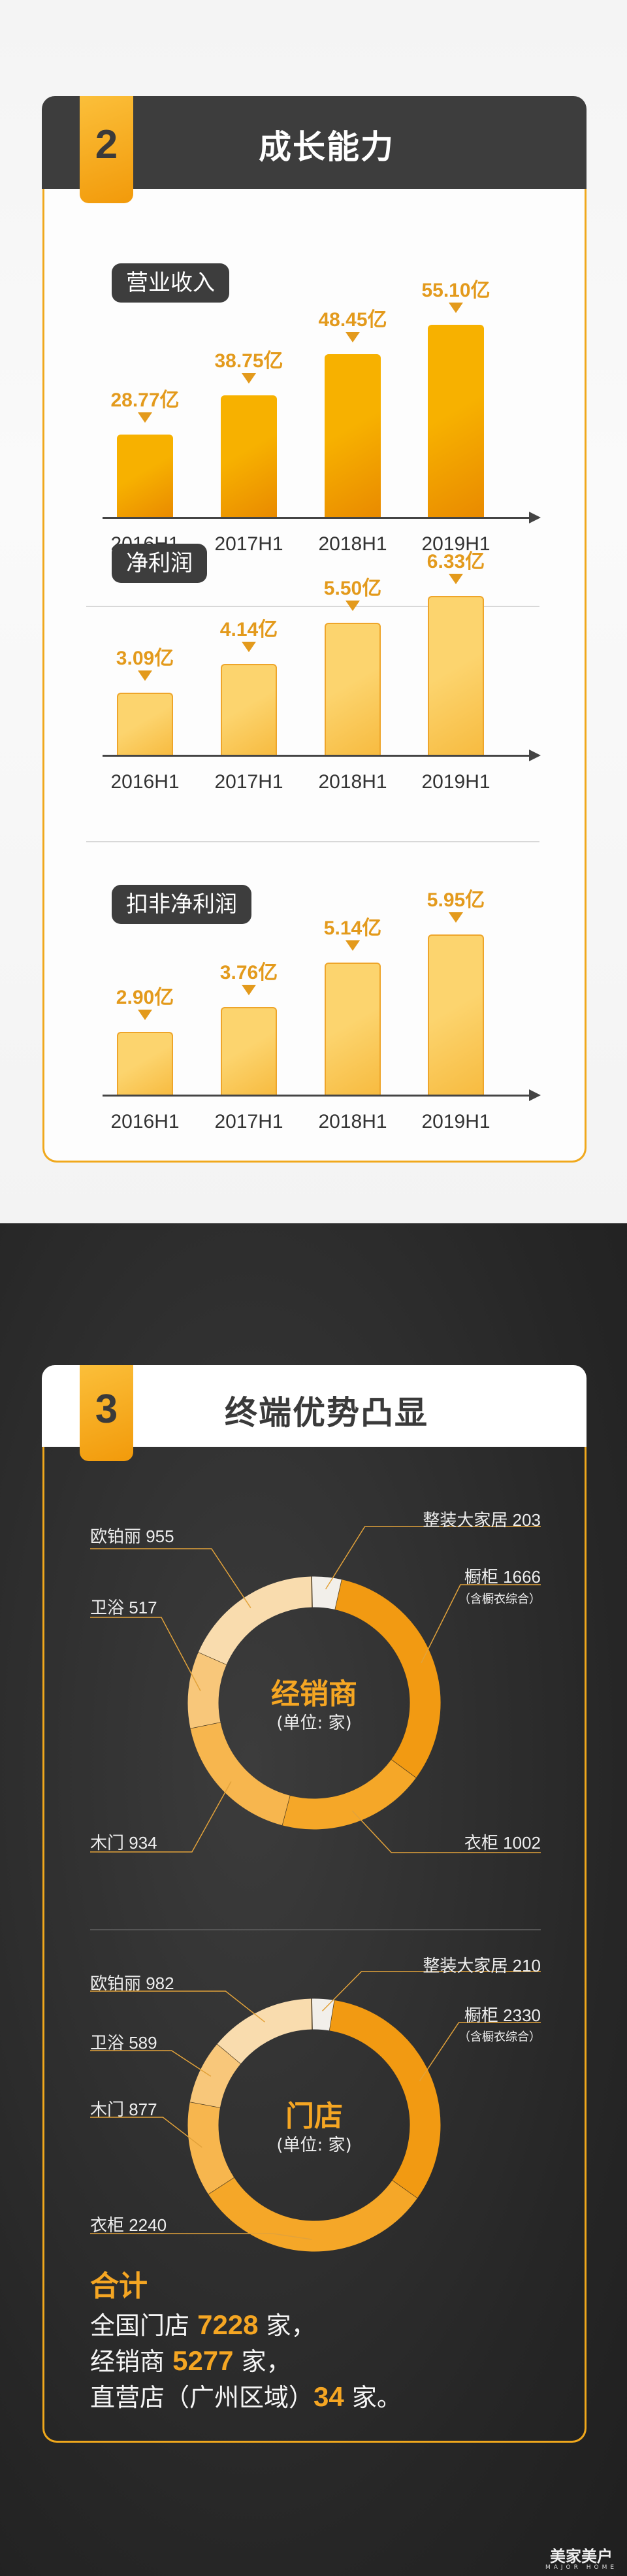 This screenshot has width=627, height=2576. What do you see at coordinates (262, 2361) in the screenshot?
I see `summary-text: 家，` at bounding box center [262, 2361].